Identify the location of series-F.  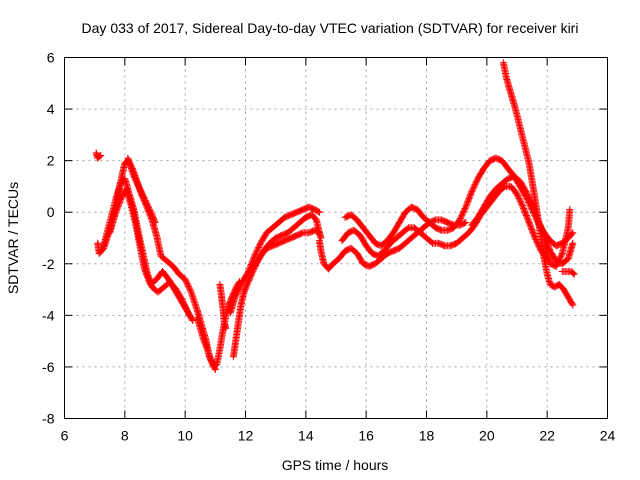
(206, 343).